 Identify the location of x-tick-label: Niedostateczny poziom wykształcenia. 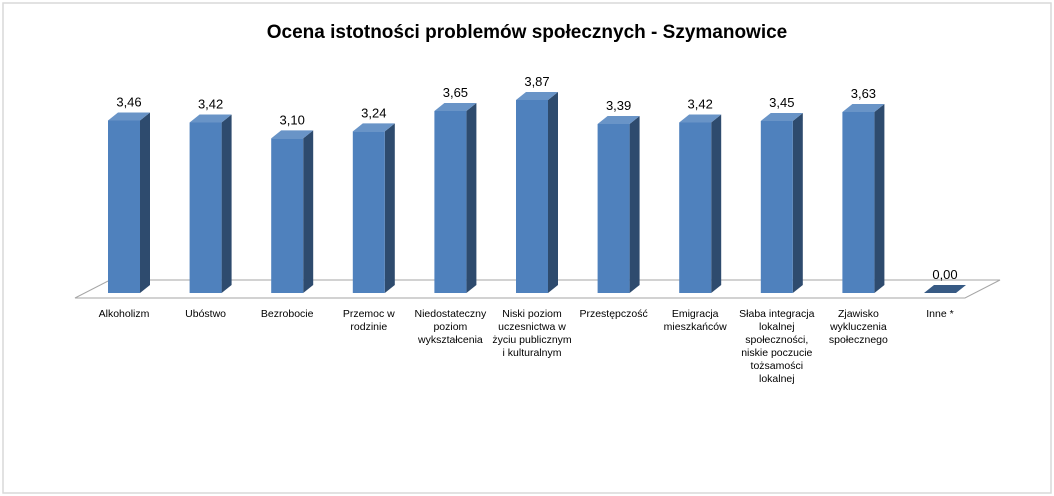
(450, 327).